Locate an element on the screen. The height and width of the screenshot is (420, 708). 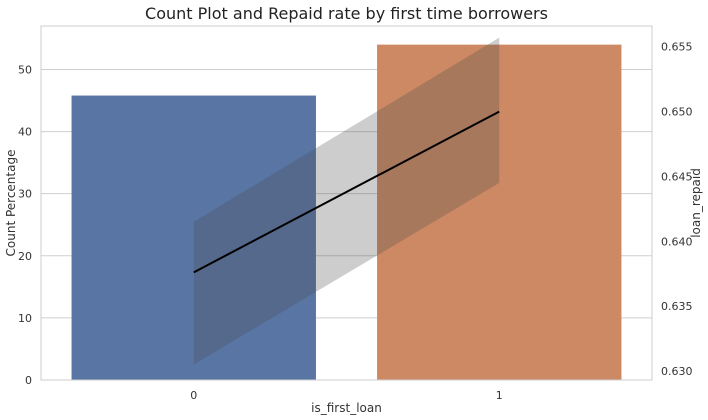
y-left-tick-label: 40 is located at coordinates (25, 132).